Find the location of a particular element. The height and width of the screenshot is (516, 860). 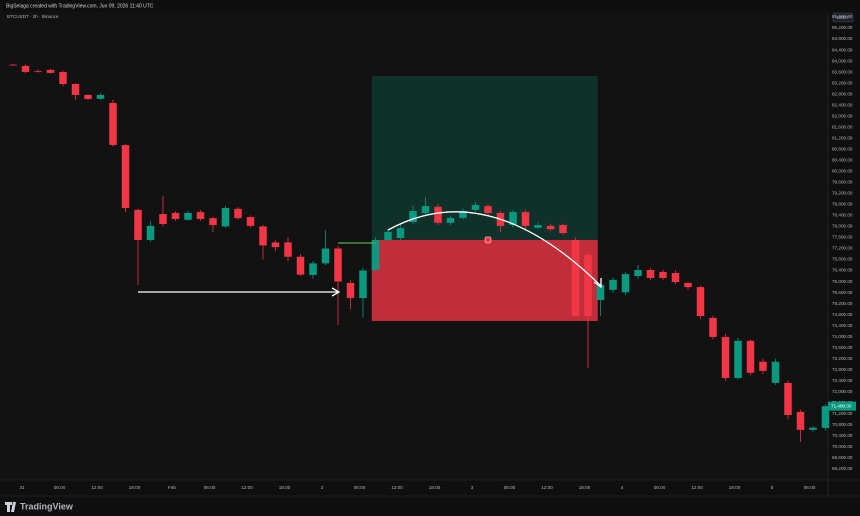

y-tick-label: 84,400.00 is located at coordinates (842, 49).